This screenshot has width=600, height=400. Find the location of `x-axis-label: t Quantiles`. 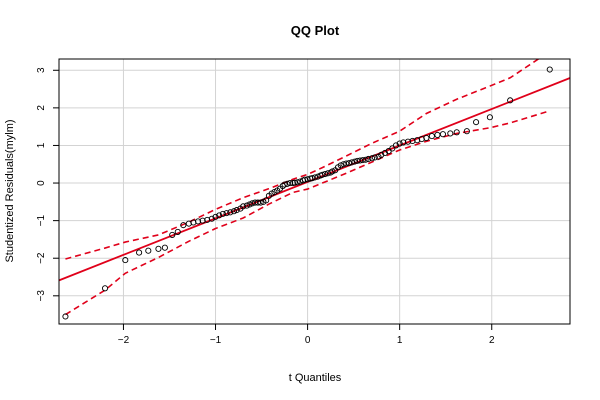

x-axis-label: t Quantiles is located at coordinates (315, 378).